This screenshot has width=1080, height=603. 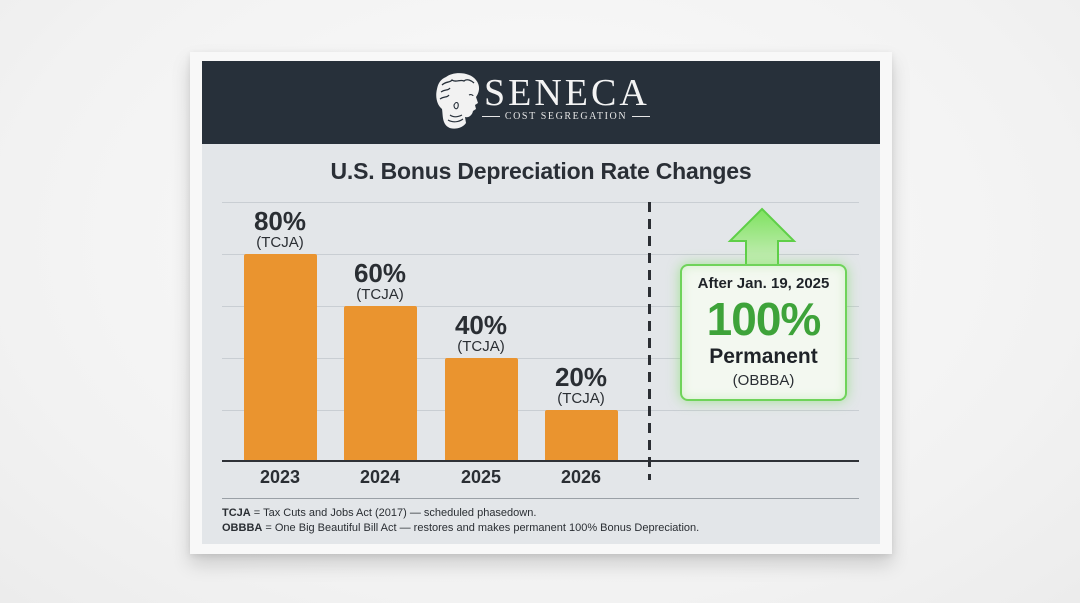 I want to click on footnote-divider, so click(x=540, y=498).